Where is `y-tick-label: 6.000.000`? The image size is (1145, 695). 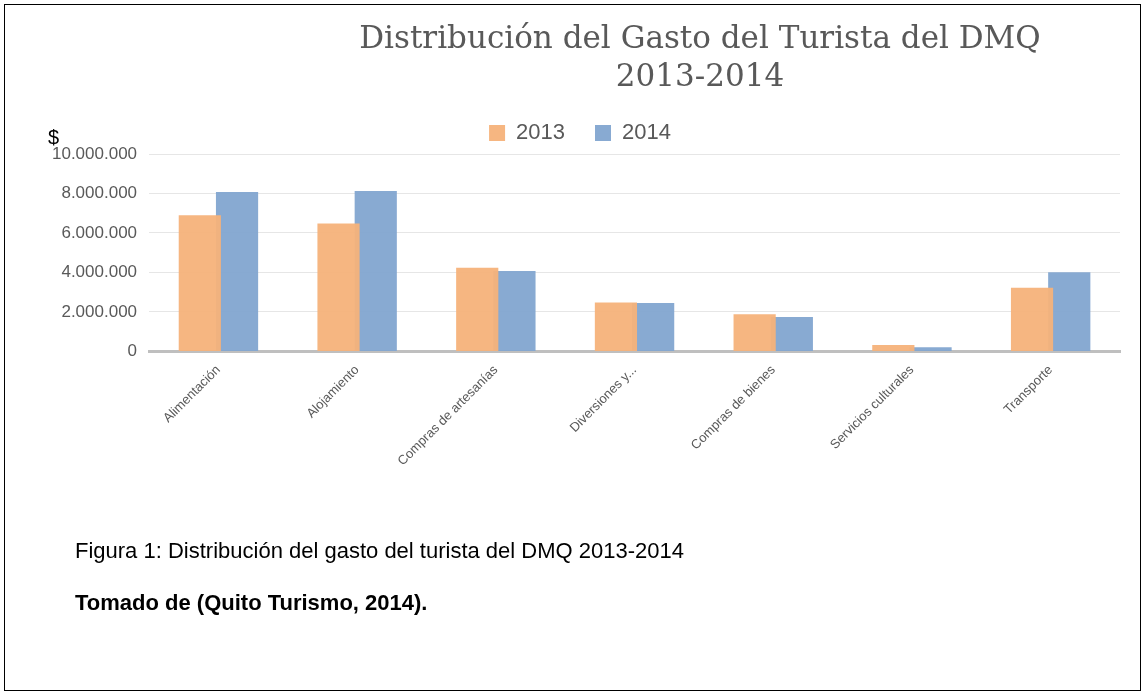 y-tick-label: 6.000.000 is located at coordinates (99, 232).